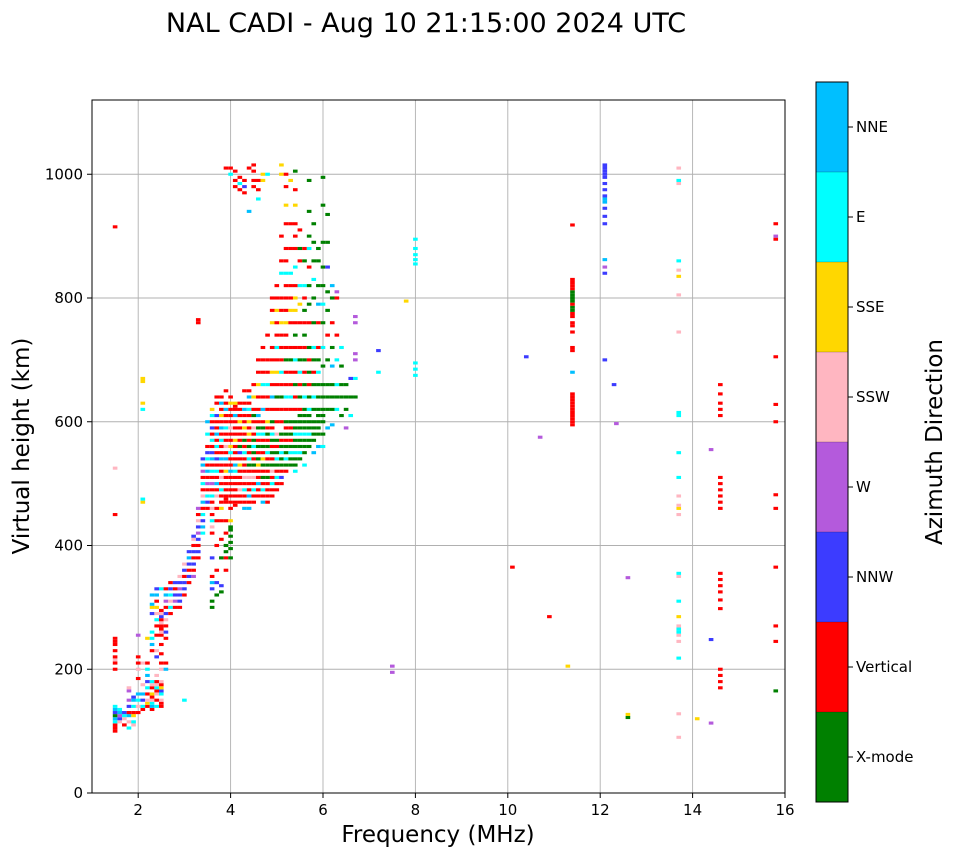 The height and width of the screenshot is (857, 958). Describe the element at coordinates (863, 487) in the screenshot. I see `colorbar-tick-label: W` at that location.